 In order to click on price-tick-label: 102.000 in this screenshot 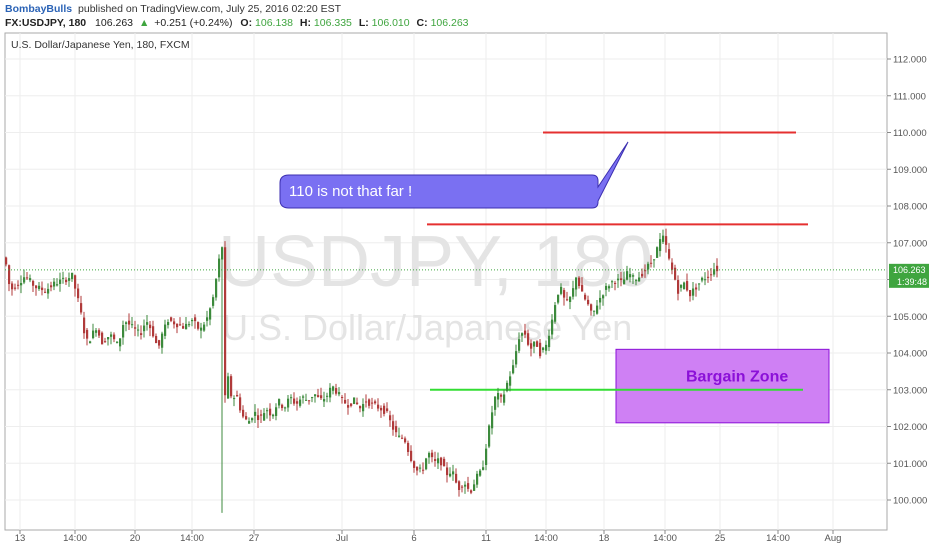, I will do `click(910, 427)`.